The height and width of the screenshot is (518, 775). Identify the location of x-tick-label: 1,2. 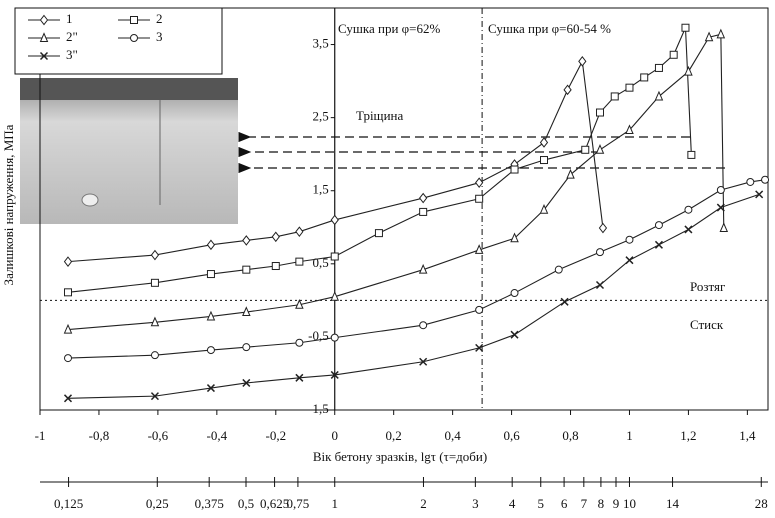
(688, 435).